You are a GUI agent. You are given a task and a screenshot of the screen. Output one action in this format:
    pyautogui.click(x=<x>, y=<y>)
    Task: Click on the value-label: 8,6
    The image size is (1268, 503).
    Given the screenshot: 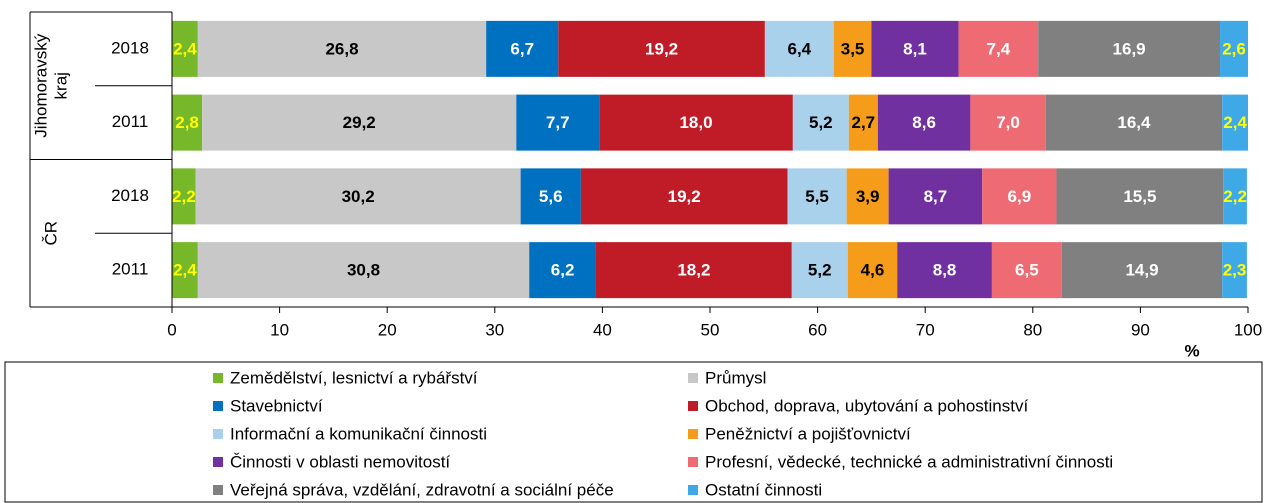 What is the action you would take?
    pyautogui.click(x=924, y=122)
    